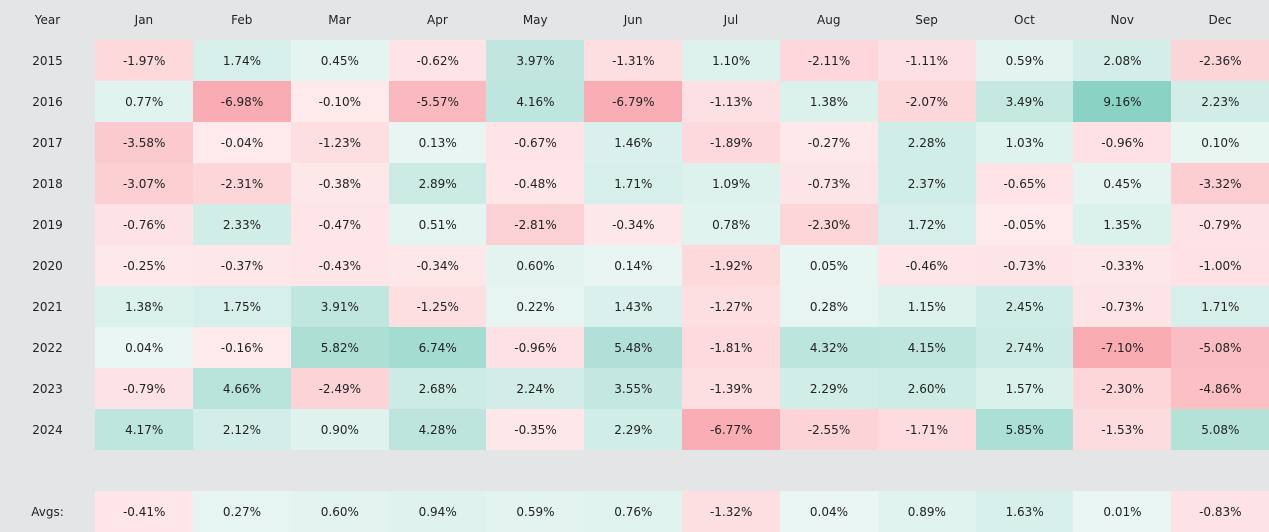 The height and width of the screenshot is (532, 1269). Describe the element at coordinates (829, 224) in the screenshot. I see `heatmap-cell-2019-aug: -2.30%` at that location.